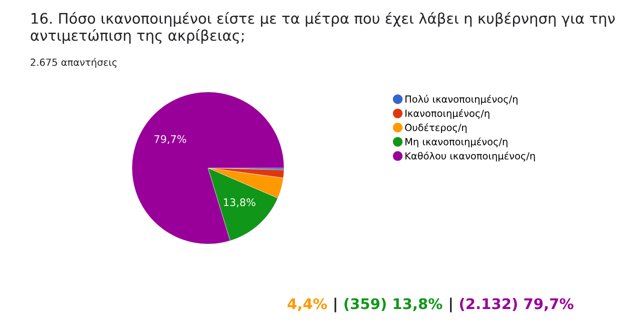 The height and width of the screenshot is (333, 642). I want to click on legend-label: Ικανοποιημένος/η, so click(447, 114).